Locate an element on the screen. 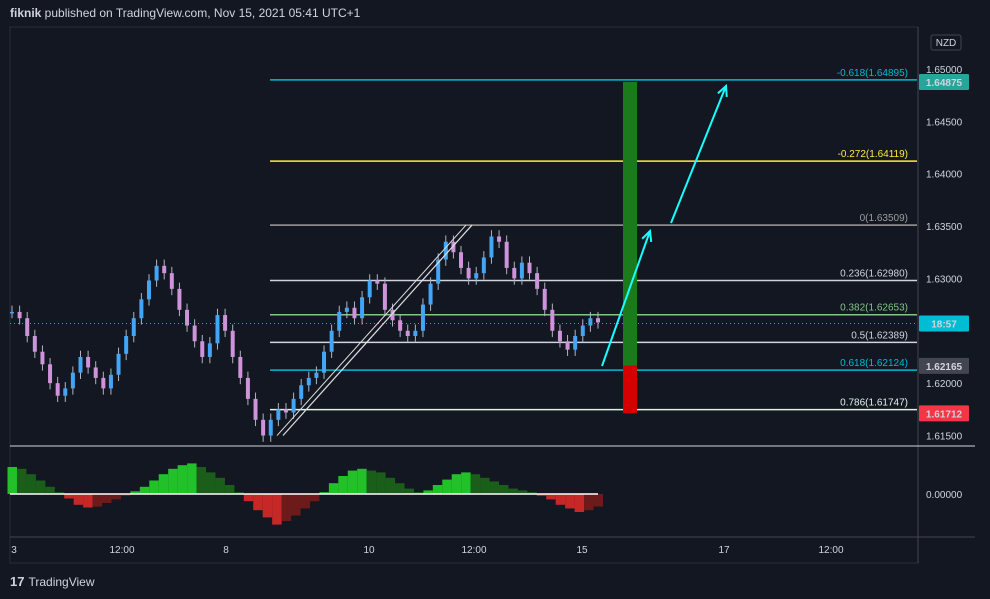 This screenshot has height=599, width=990. x-tick-label: 17 is located at coordinates (724, 550).